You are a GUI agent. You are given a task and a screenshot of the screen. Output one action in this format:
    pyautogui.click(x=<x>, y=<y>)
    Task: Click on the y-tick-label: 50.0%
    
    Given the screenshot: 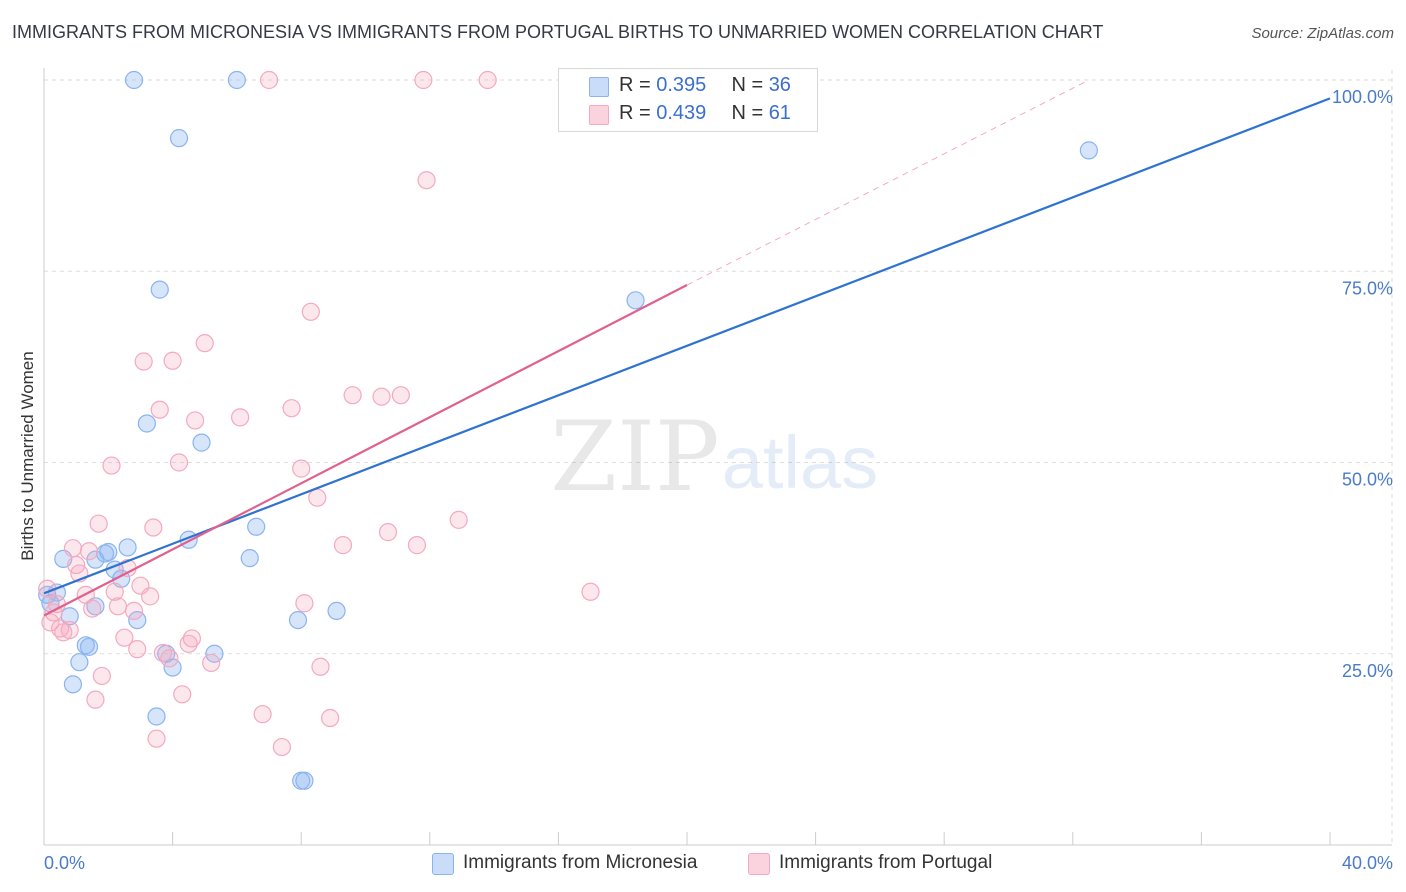 What is the action you would take?
    pyautogui.click(x=1367, y=480)
    